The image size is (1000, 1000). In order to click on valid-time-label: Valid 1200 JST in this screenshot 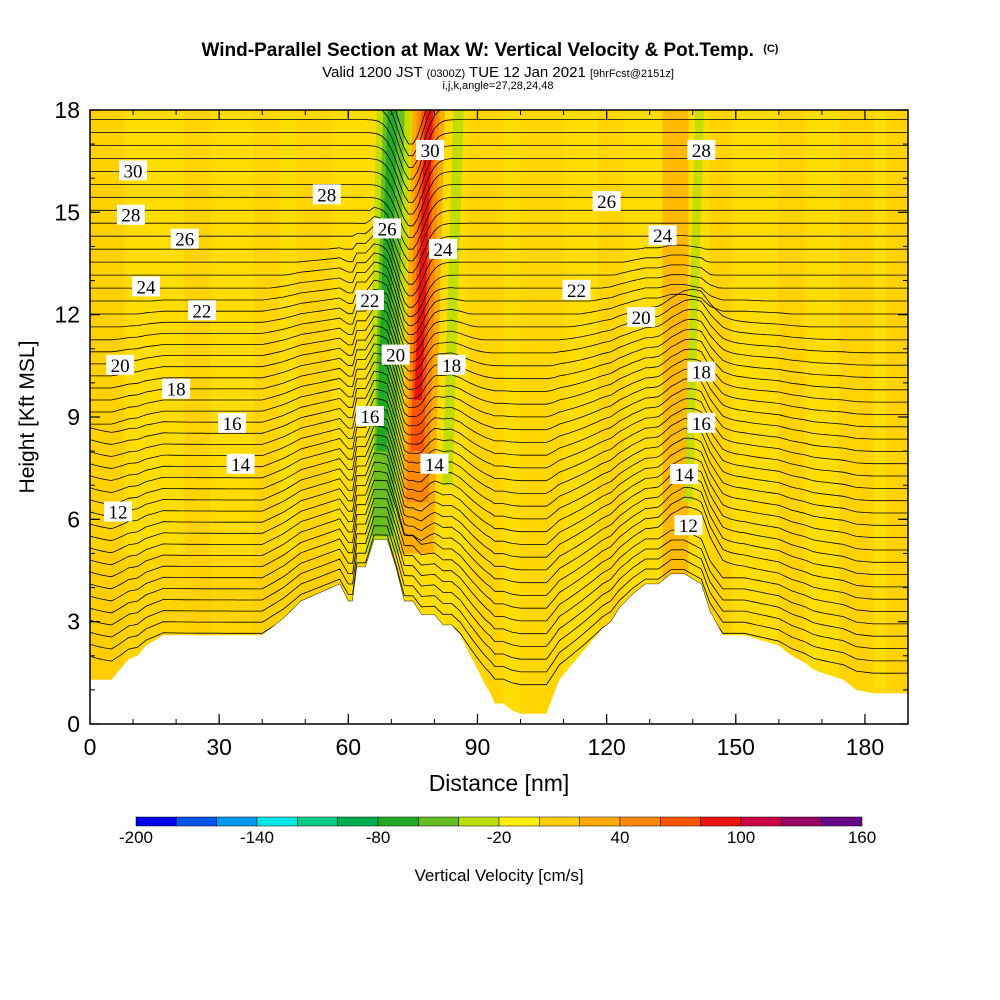, I will do `click(372, 72)`.